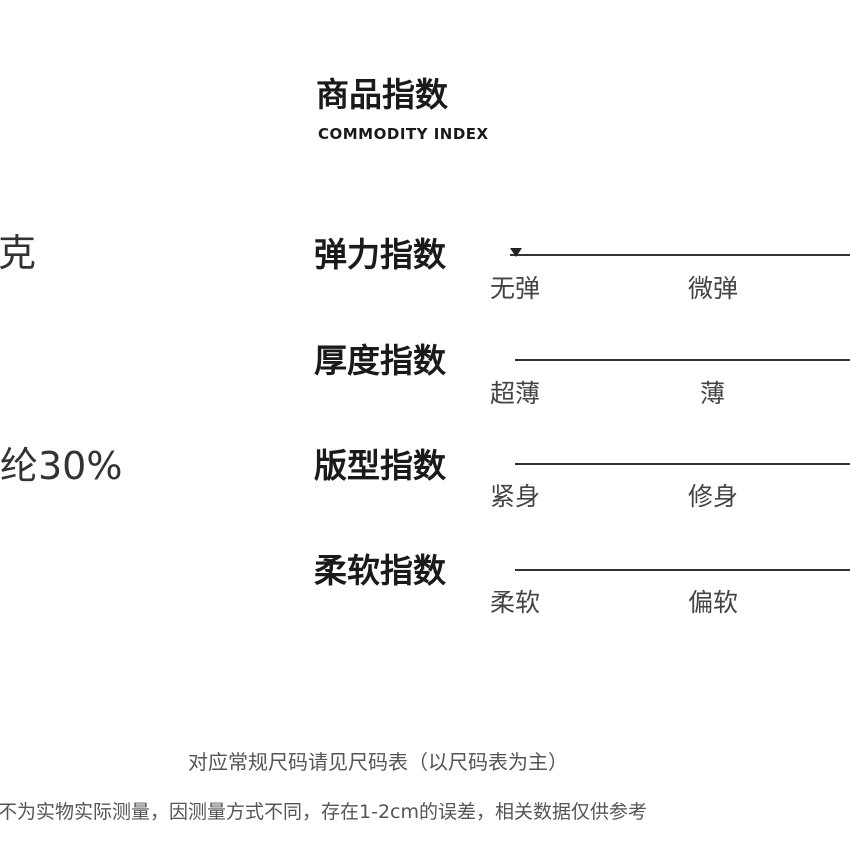 The width and height of the screenshot is (850, 850). Describe the element at coordinates (515, 288) in the screenshot. I see `index-level: 无弹` at that location.